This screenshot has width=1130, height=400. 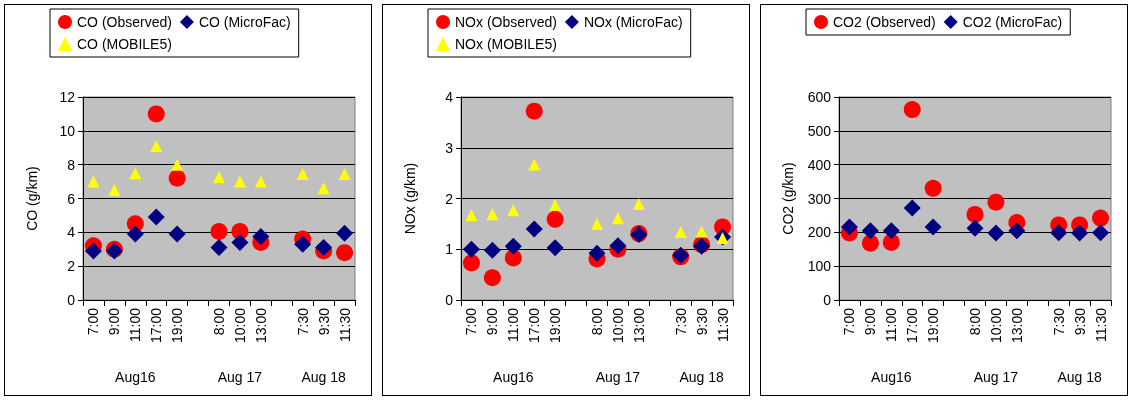 What do you see at coordinates (71, 198) in the screenshot?
I see `y-tick-label: 6` at bounding box center [71, 198].